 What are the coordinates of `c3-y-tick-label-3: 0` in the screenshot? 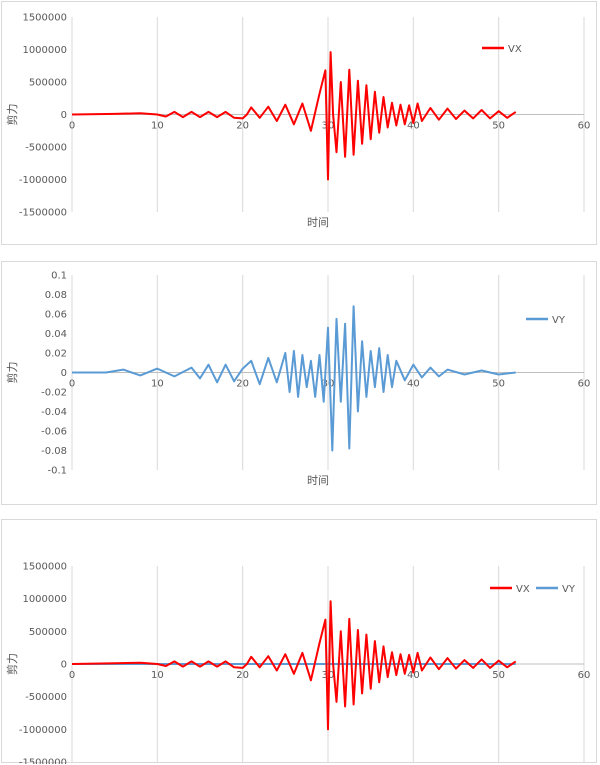 It's located at (64, 665).